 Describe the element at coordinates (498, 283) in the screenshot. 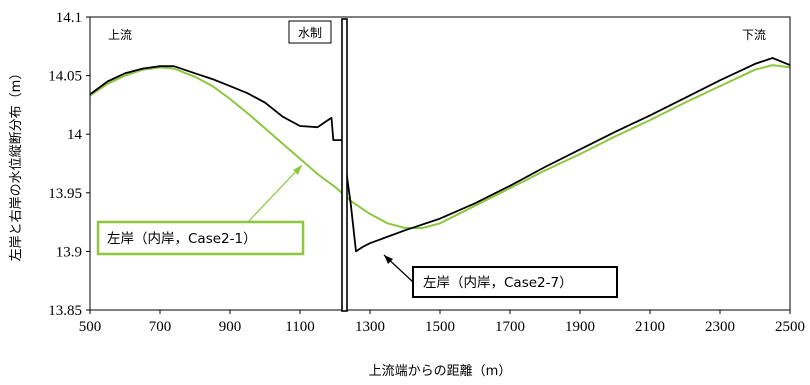

I see `case2-7-callout-label: 左岸（内岸，Case2-7）` at that location.